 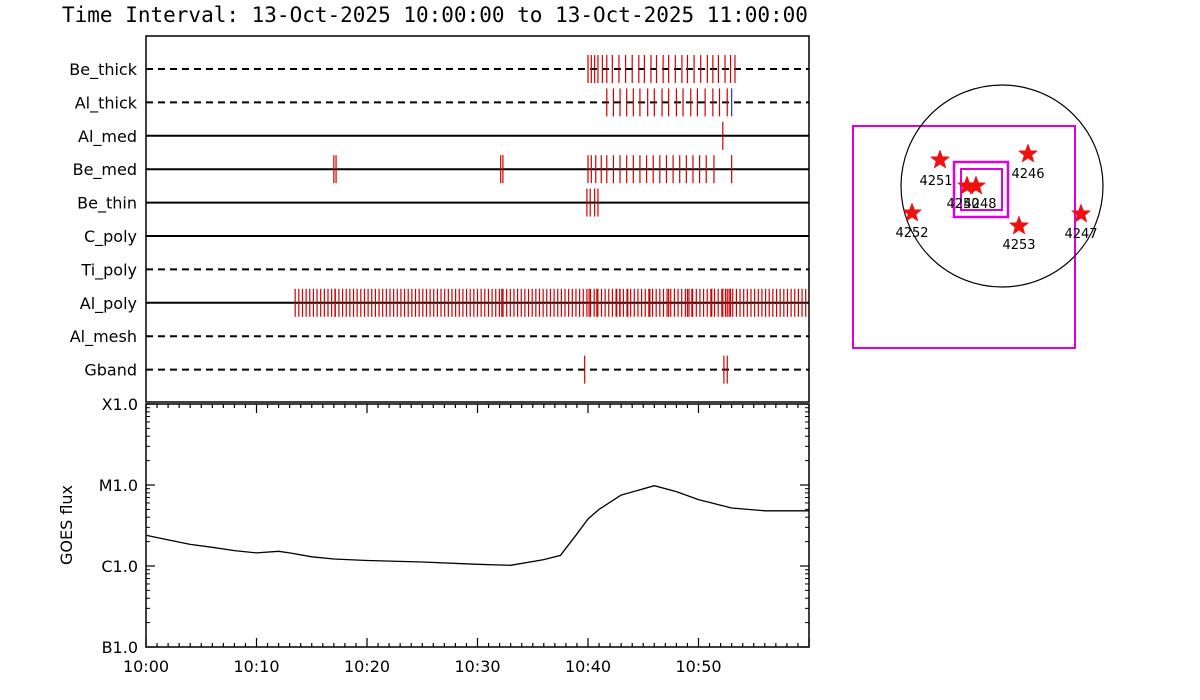 What do you see at coordinates (979, 204) in the screenshot?
I see `ar-label: 4248` at bounding box center [979, 204].